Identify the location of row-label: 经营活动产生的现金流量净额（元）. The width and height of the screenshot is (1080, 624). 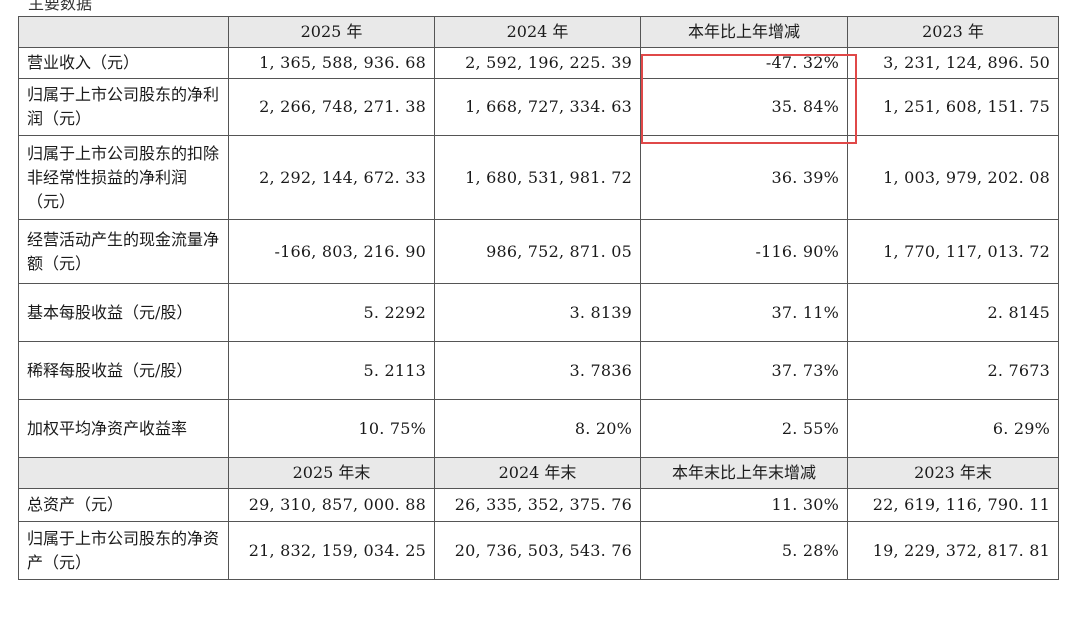
(123, 251).